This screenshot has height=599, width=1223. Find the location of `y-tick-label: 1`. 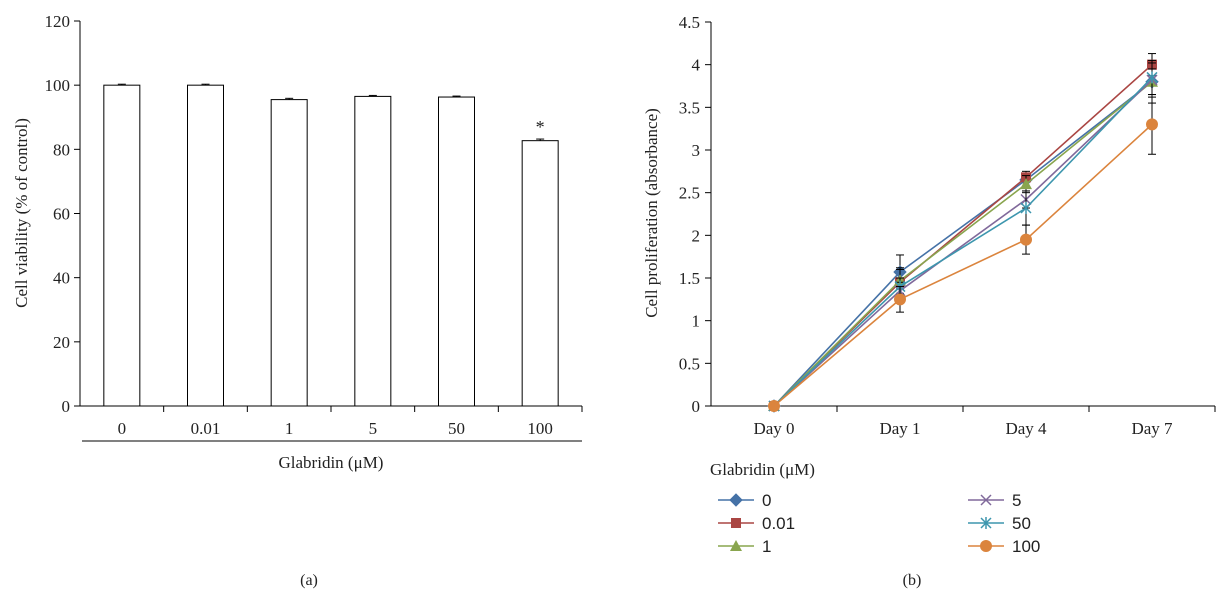

y-tick-label: 1 is located at coordinates (696, 321).